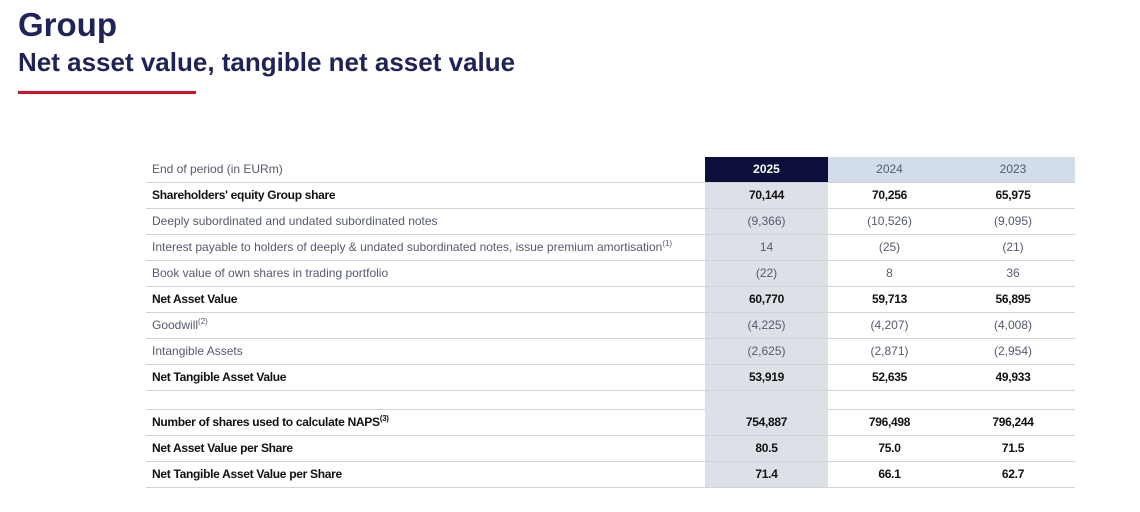  I want to click on row-label: Net Asset Value per Share, so click(222, 448).